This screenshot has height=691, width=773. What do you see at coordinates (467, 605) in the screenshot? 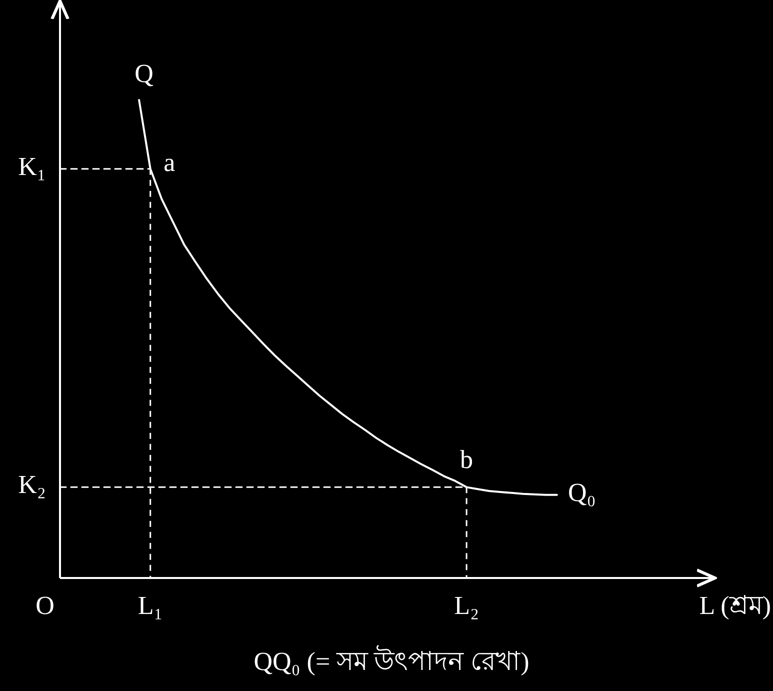
I see `annotation: L₂` at bounding box center [467, 605].